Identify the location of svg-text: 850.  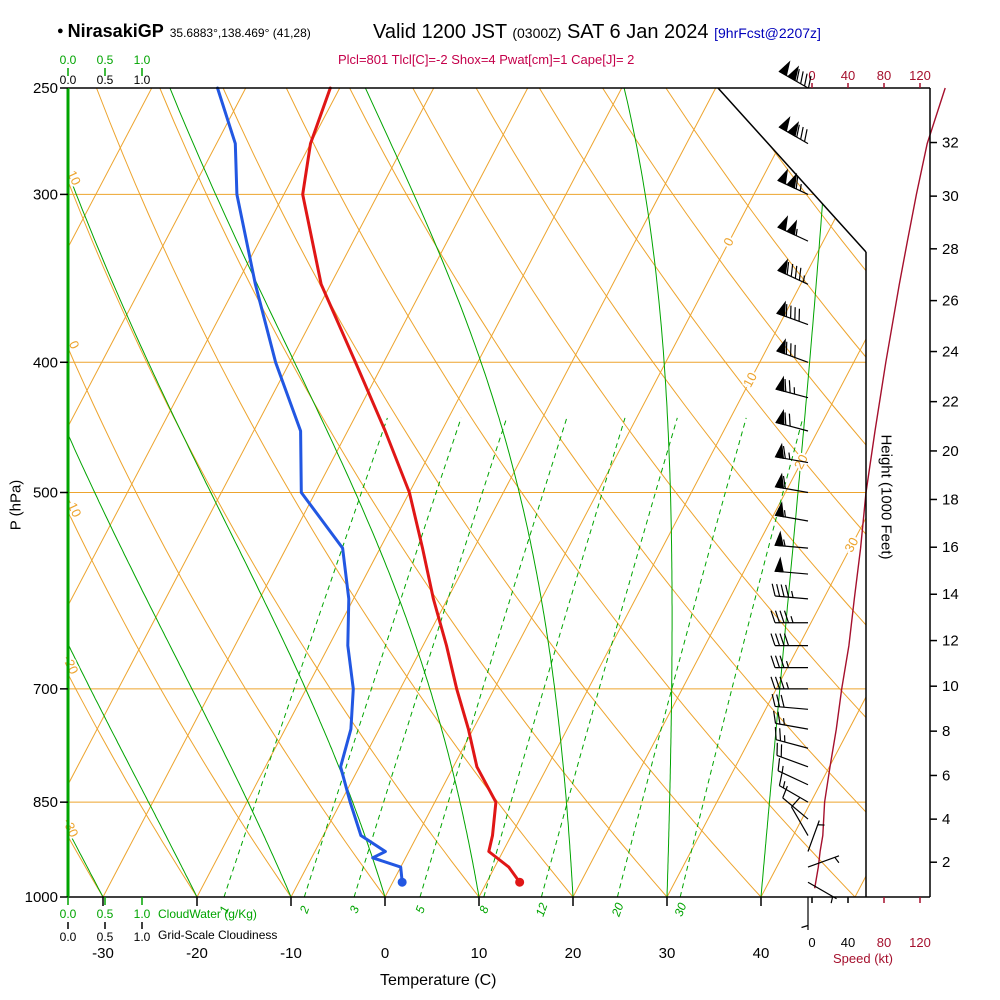
(45, 802).